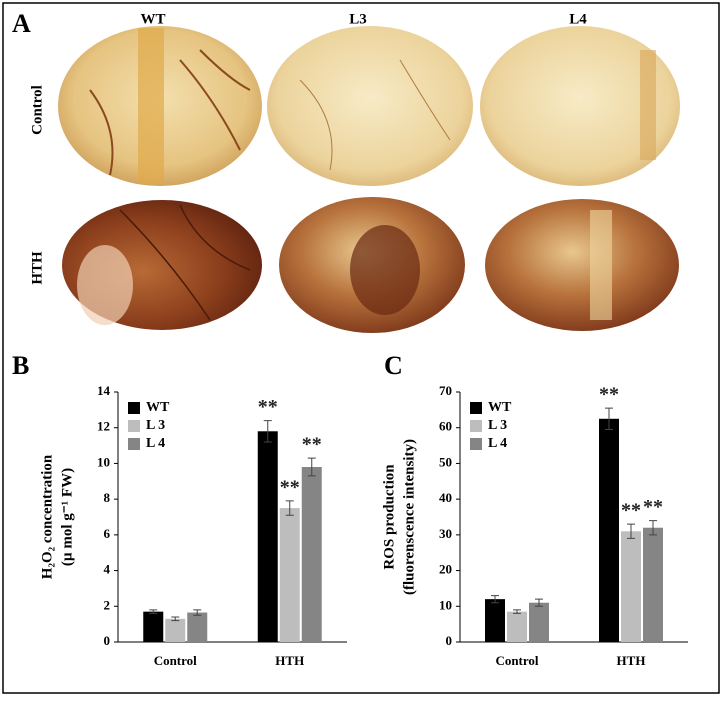  I want to click on column-label: L3, so click(358, 19).